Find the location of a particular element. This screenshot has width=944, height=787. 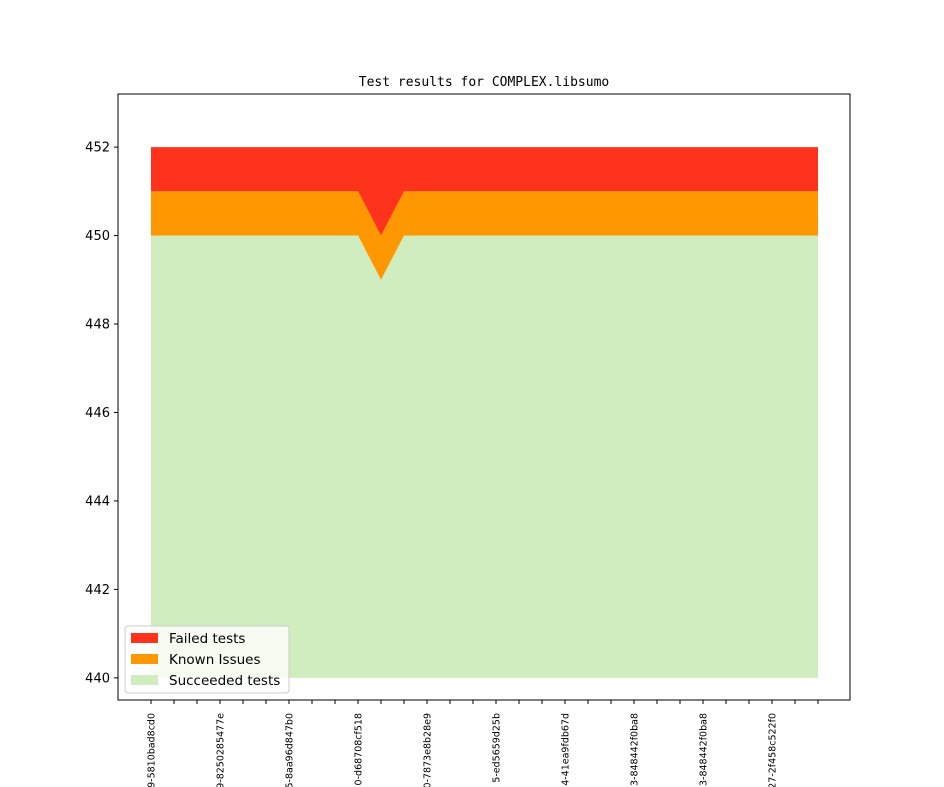

legend-frame is located at coordinates (207, 659).